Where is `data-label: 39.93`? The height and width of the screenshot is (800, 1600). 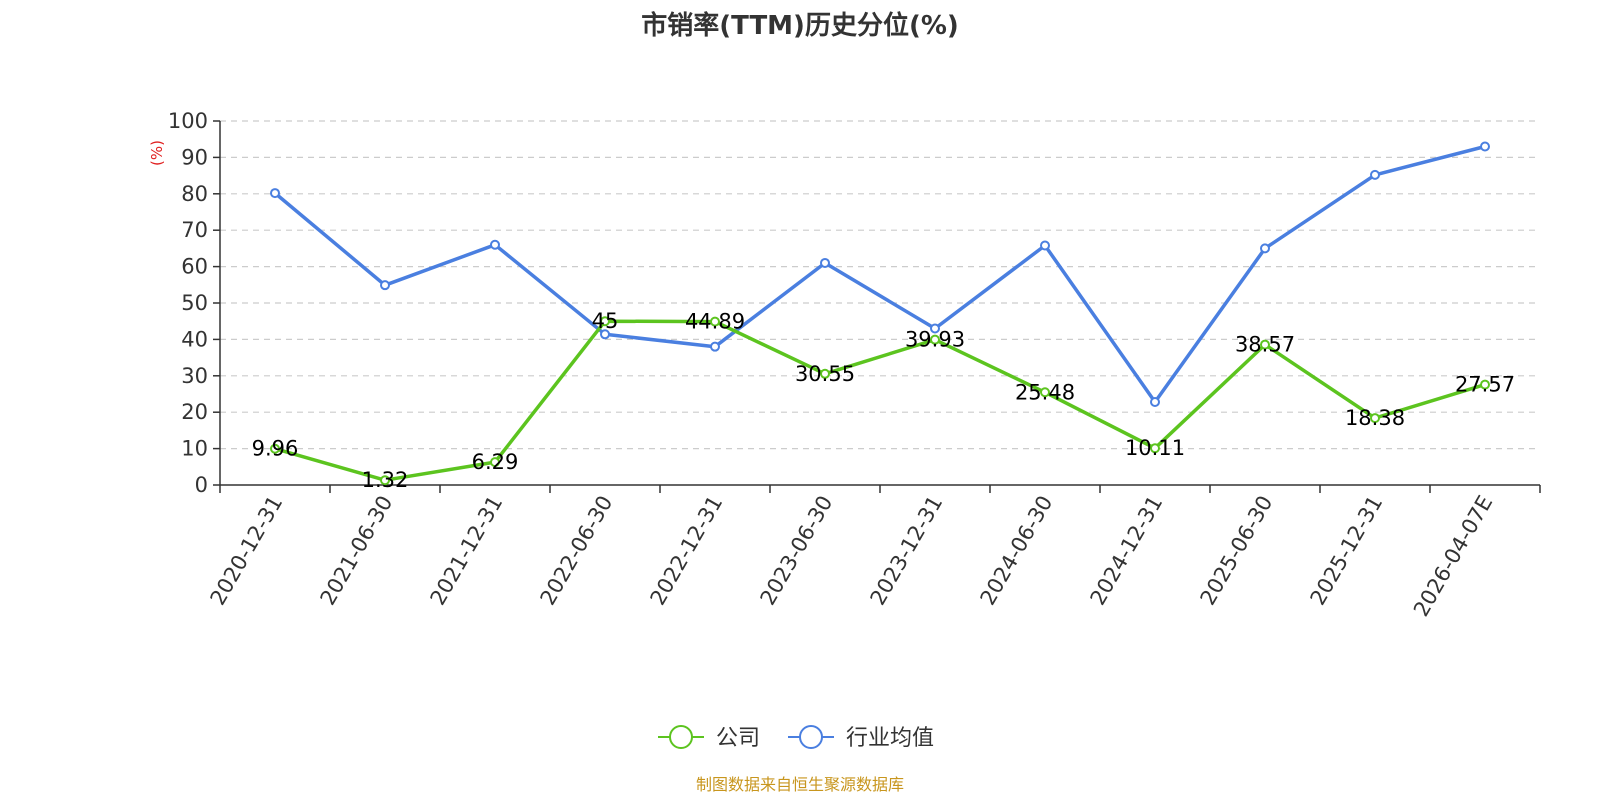 data-label: 39.93 is located at coordinates (935, 340).